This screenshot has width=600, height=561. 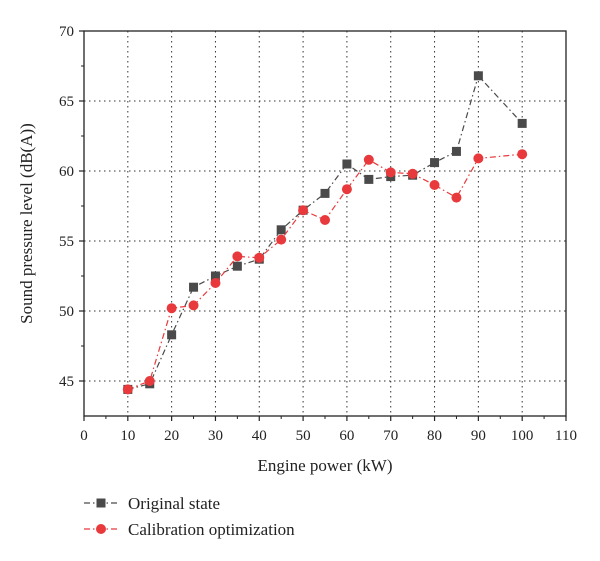 I want to click on x-tick-label: 50, so click(x=303, y=436).